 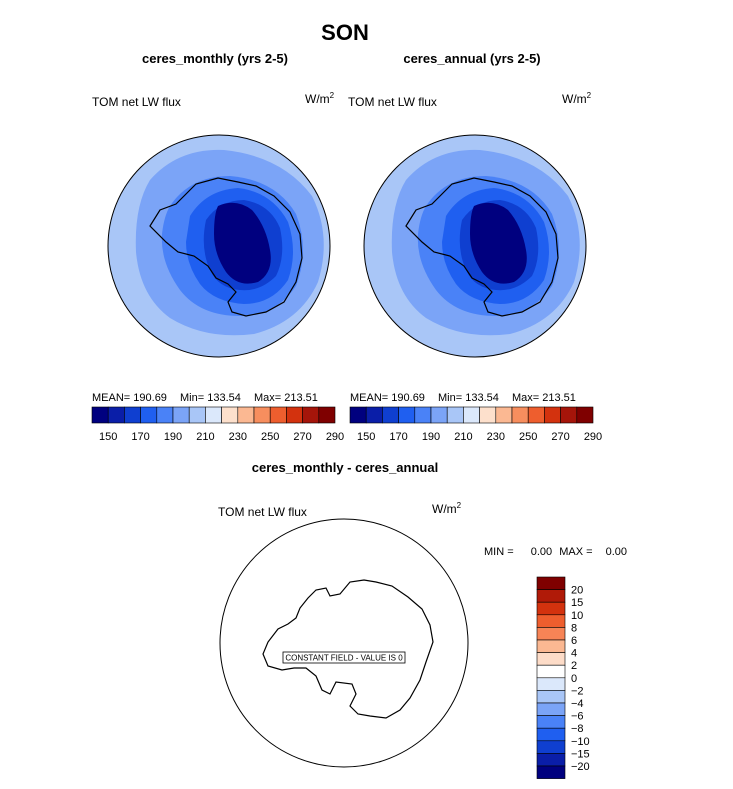 I want to click on max-label: MAX =, so click(x=575, y=552).